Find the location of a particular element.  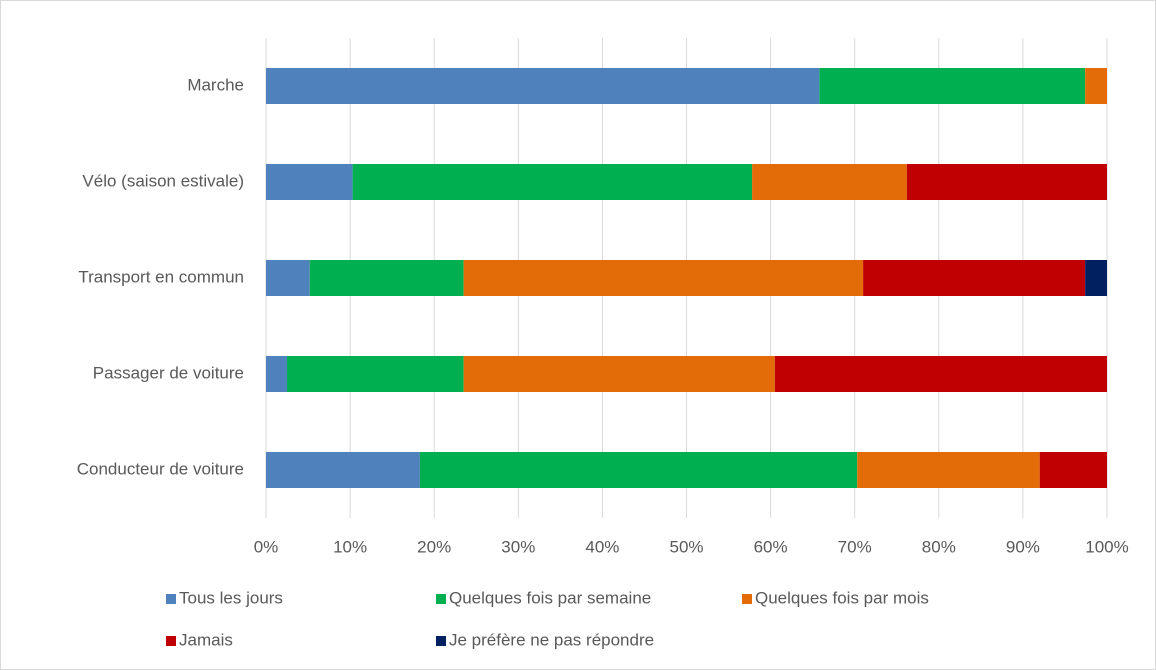

x-tick-label: 30% is located at coordinates (518, 546).